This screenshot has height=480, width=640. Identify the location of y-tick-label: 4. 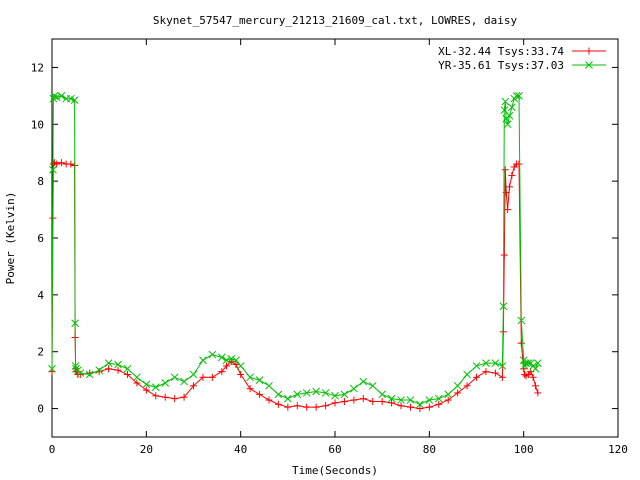
(40, 295).